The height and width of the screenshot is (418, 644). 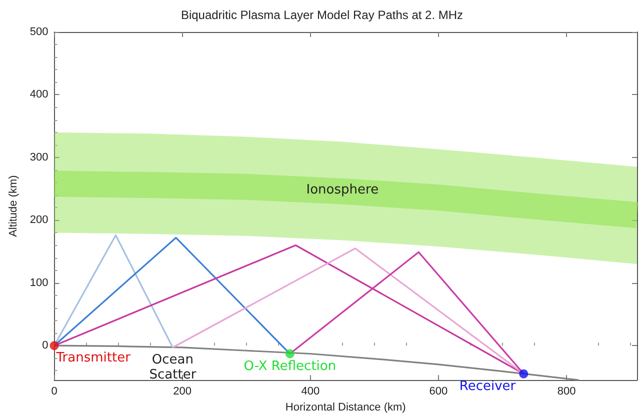 I want to click on x-tick-label: 600, so click(x=438, y=392).